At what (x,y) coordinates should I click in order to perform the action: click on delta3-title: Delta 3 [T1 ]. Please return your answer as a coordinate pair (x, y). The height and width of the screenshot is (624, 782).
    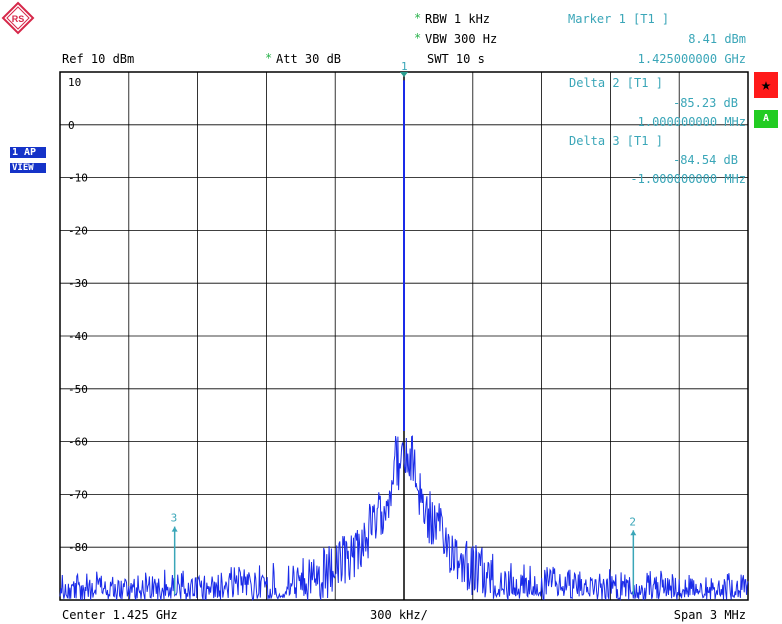
    Looking at the image, I should click on (616, 141).